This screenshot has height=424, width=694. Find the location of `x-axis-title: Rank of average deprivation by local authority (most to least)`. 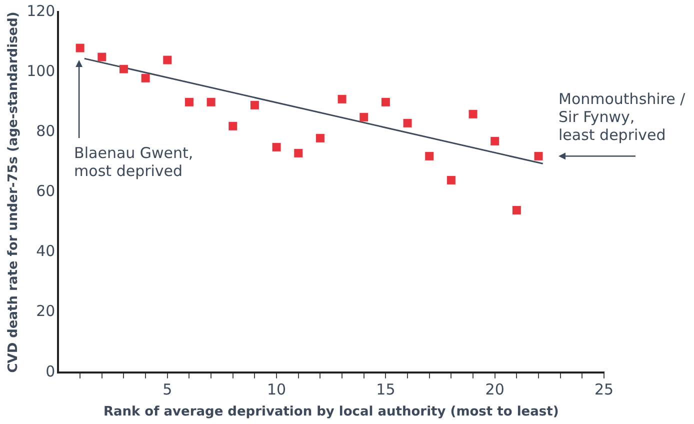

x-axis-title: Rank of average deprivation by local authority (most to least) is located at coordinates (331, 412).